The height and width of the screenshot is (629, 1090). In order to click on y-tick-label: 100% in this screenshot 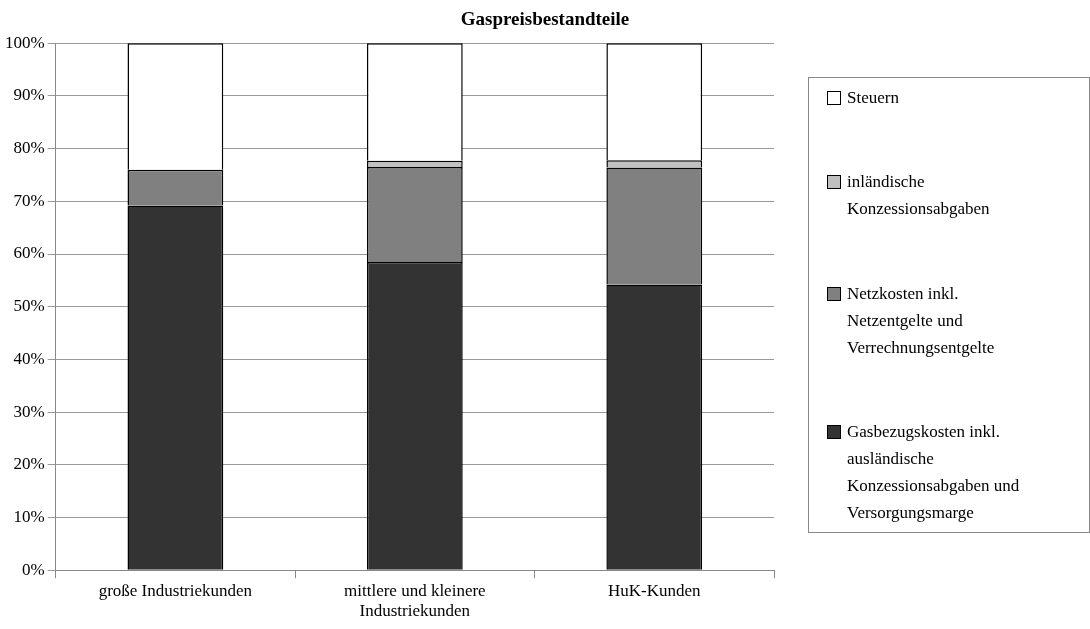, I will do `click(24, 42)`.